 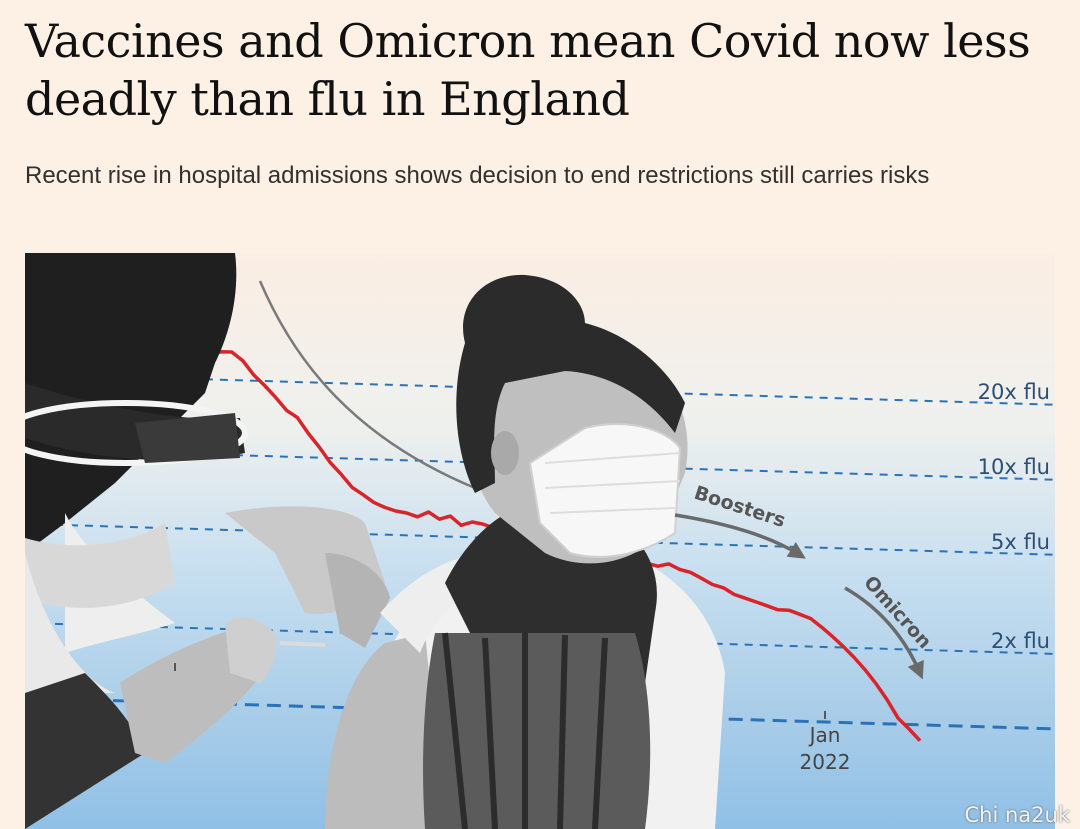 What do you see at coordinates (1020, 542) in the screenshot?
I see `reference-line-label: 5x flu` at bounding box center [1020, 542].